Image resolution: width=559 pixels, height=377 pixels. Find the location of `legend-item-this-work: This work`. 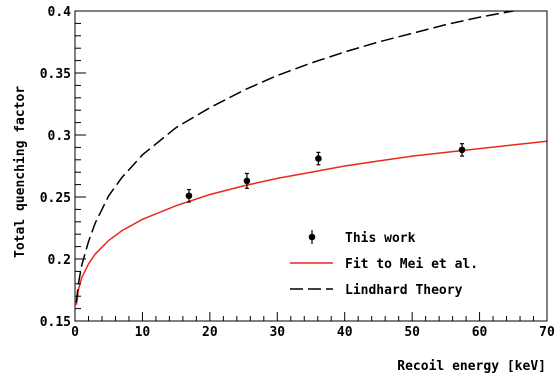

legend-item-this-work: This work is located at coordinates (362, 238).